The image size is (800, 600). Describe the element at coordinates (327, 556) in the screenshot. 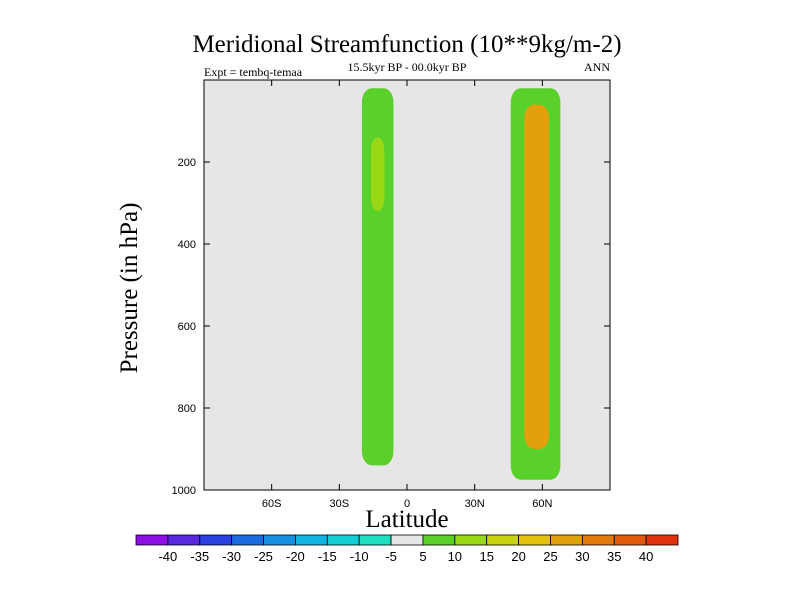

I see `colorbar-label: -15` at that location.